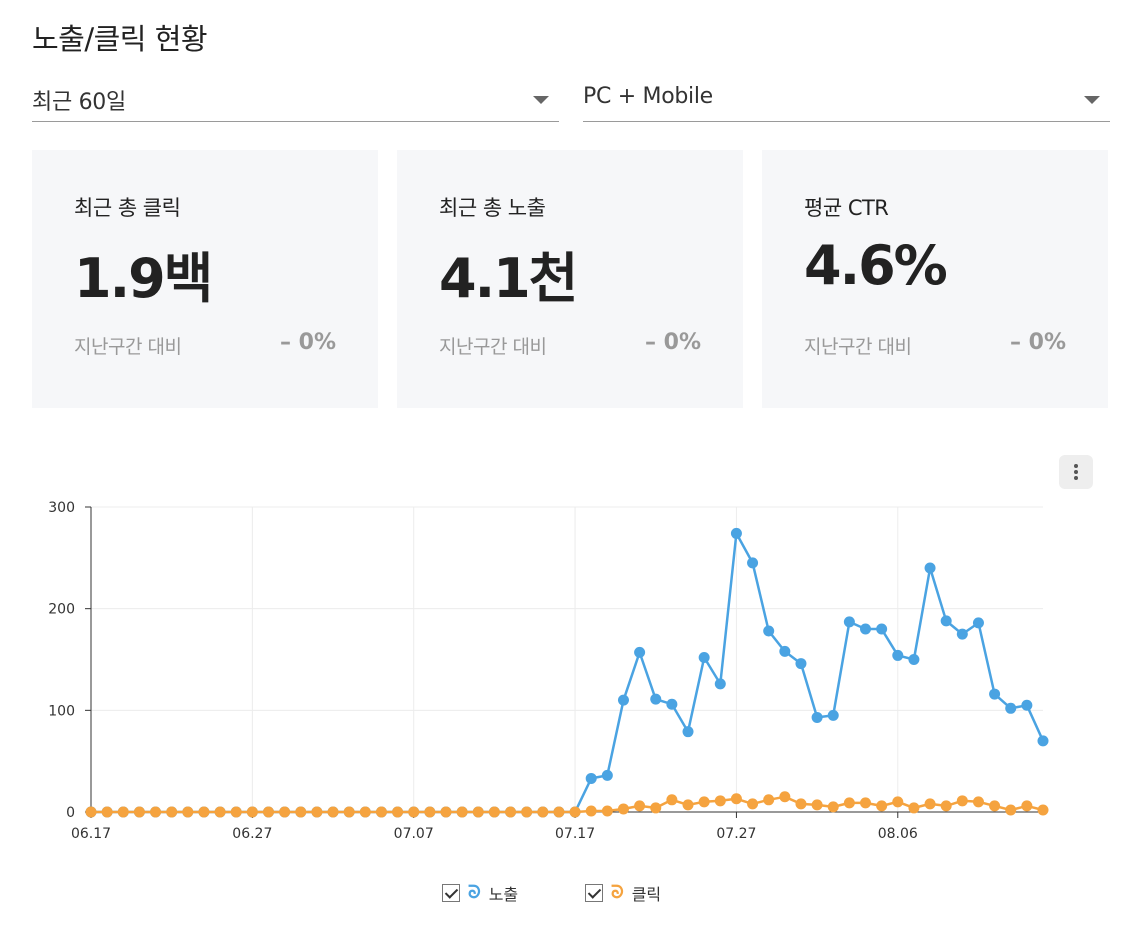 The image size is (1143, 936). I want to click on card-value: 1.9백, so click(143, 278).